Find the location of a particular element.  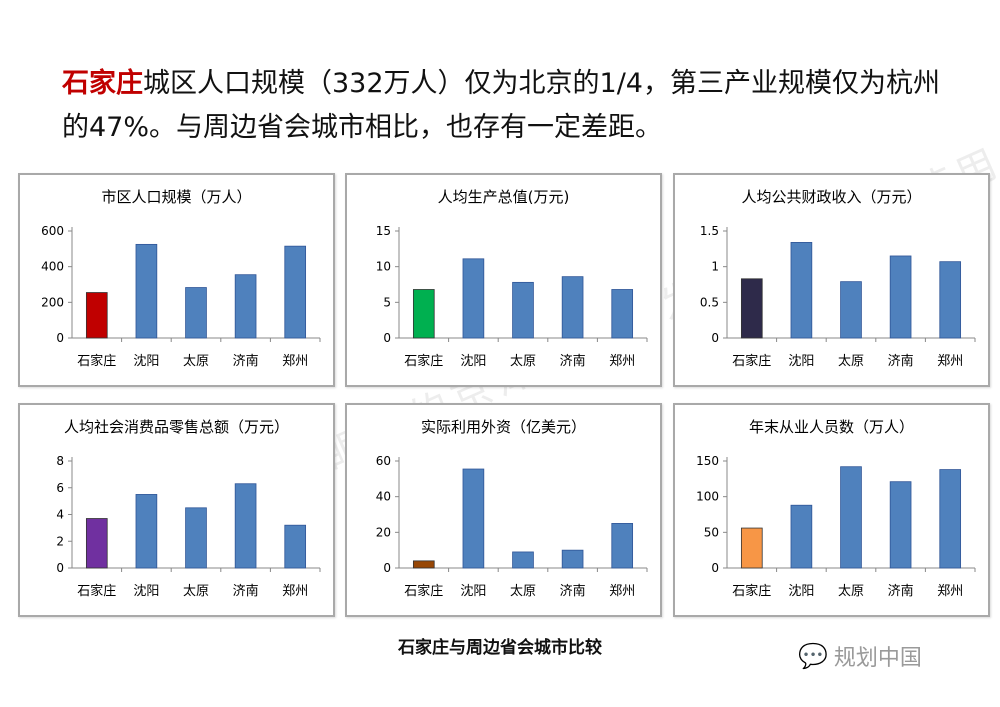

y-tick-label: 50 is located at coordinates (711, 532).